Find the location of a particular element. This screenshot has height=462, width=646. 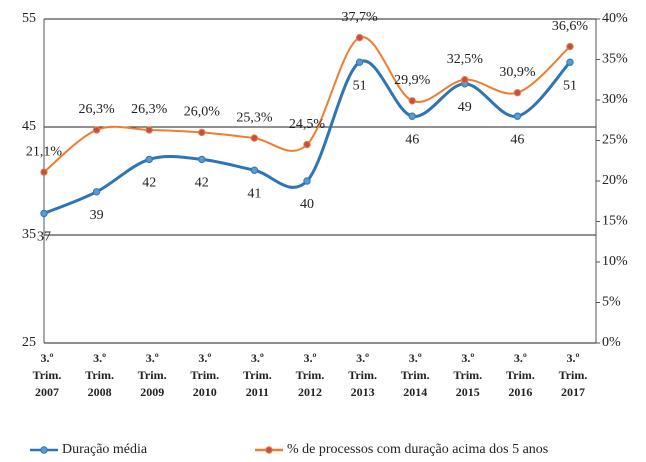

y-tick-label: 55 is located at coordinates (29, 18).